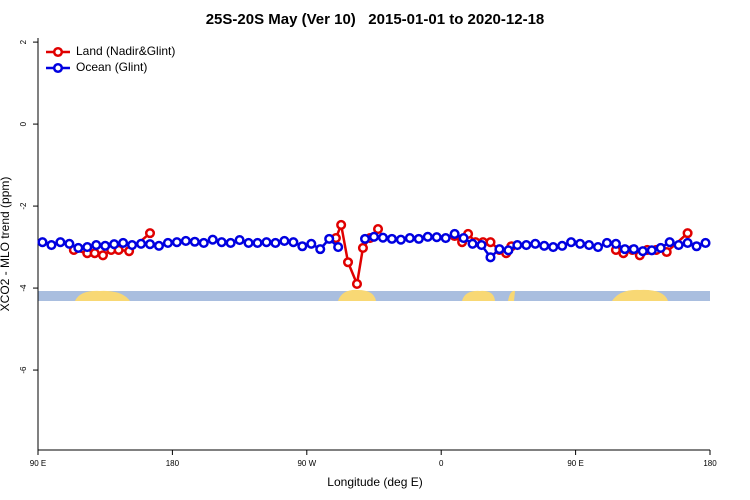 This screenshot has height=500, width=750. Describe the element at coordinates (23, 370) in the screenshot. I see `y-tick-label: -6` at that location.